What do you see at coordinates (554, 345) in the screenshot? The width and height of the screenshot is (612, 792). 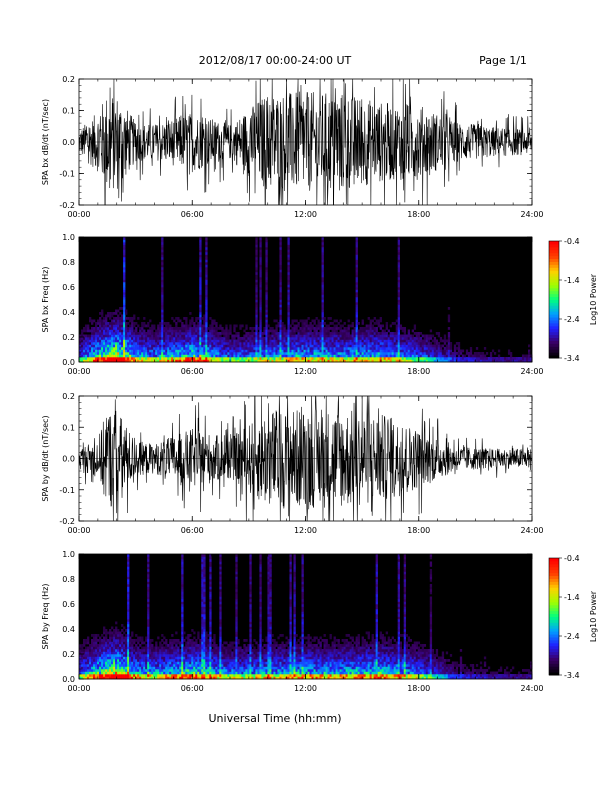 I see `colorbar-swatch` at bounding box center [554, 345].